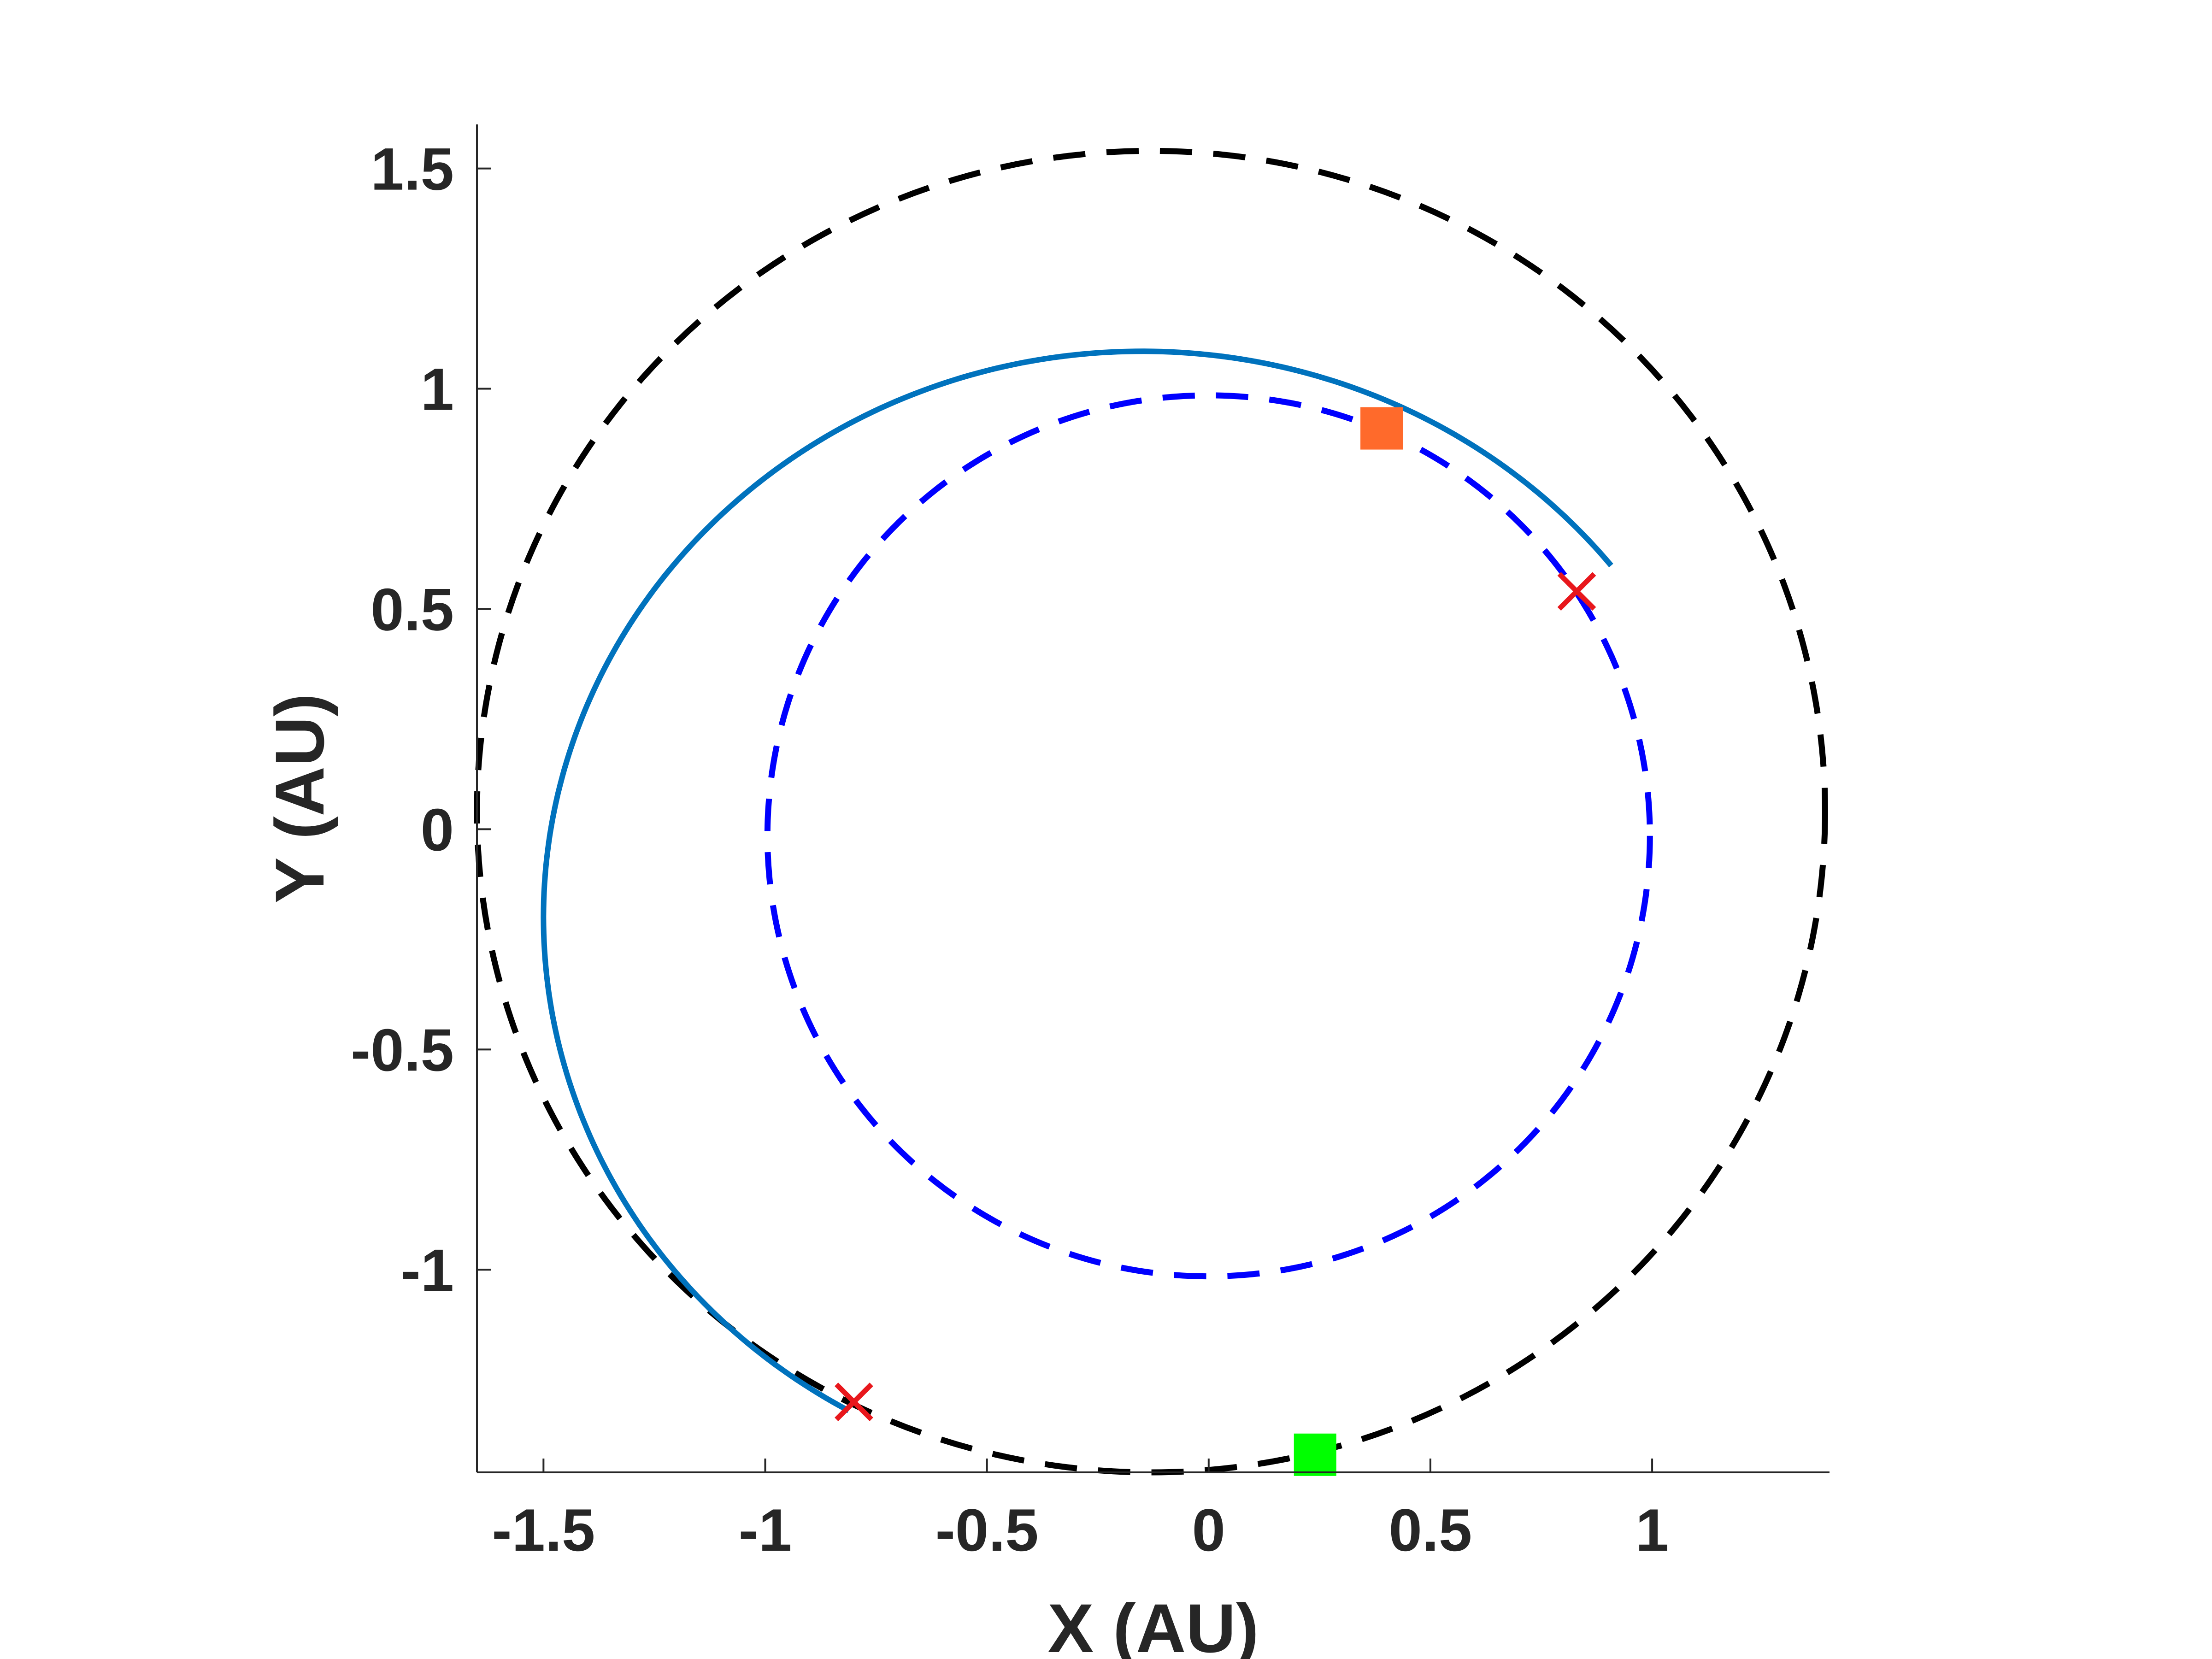  What do you see at coordinates (402, 1049) in the screenshot?
I see `y-tick-label: -0.5` at bounding box center [402, 1049].